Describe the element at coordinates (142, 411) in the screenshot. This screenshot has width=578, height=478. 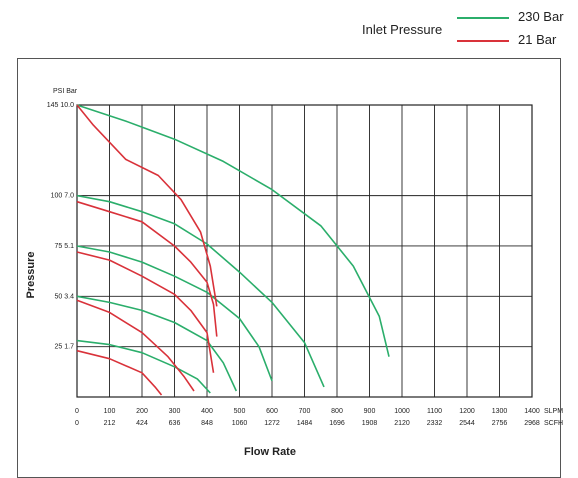
I see `x-tick-label-slpm: 200` at that location.